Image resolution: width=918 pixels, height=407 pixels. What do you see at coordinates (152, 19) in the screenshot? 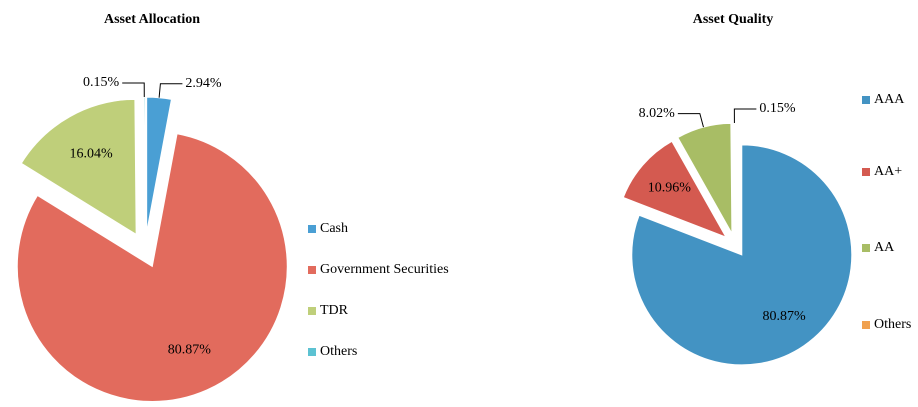
I see `chart-title: Asset Allocation` at bounding box center [152, 19].